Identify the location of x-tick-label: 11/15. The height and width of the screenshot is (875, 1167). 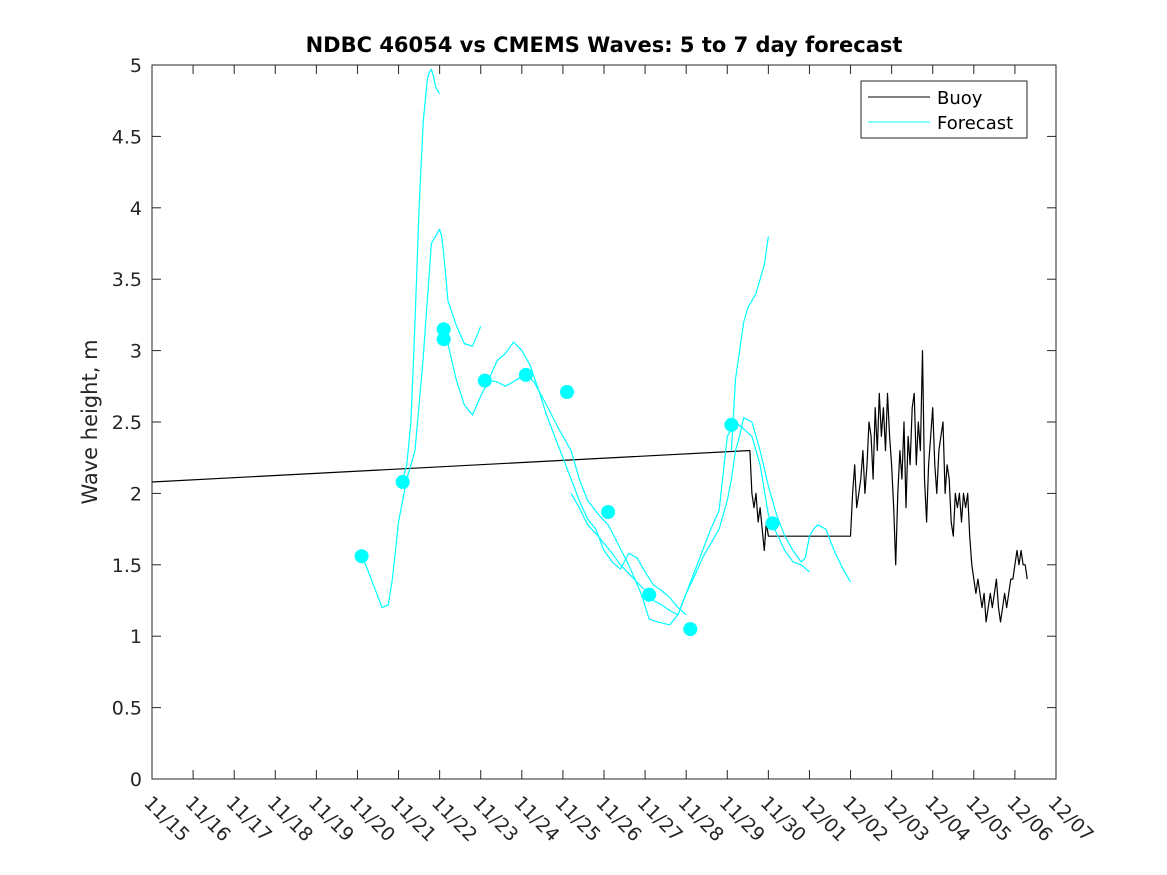
(166, 819).